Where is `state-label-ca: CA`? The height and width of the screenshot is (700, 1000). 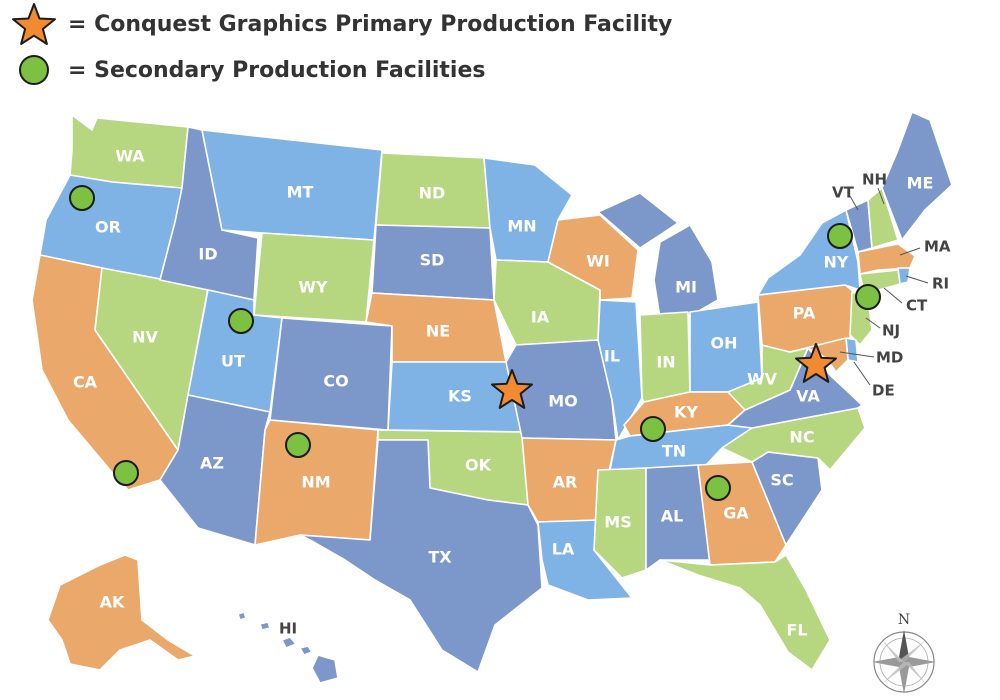 state-label-ca: CA is located at coordinates (85, 382).